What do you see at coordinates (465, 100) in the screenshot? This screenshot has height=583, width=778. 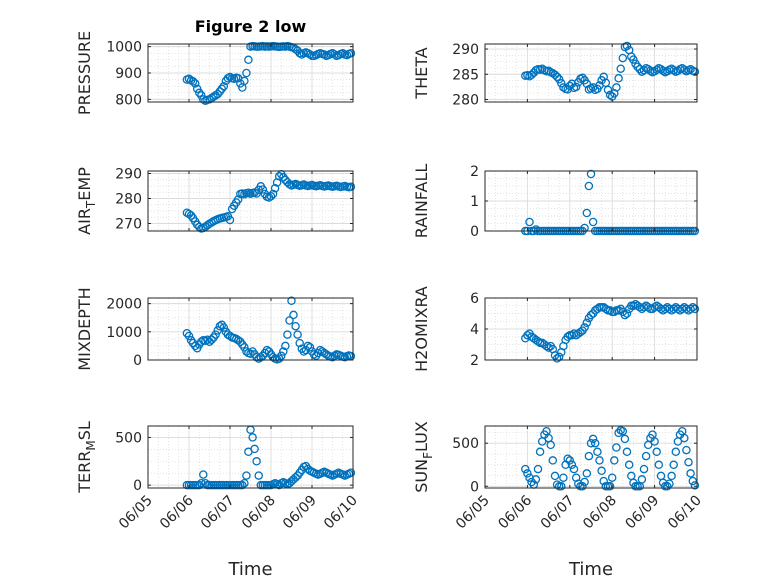 I see `y-tick-label: 280` at bounding box center [465, 100].